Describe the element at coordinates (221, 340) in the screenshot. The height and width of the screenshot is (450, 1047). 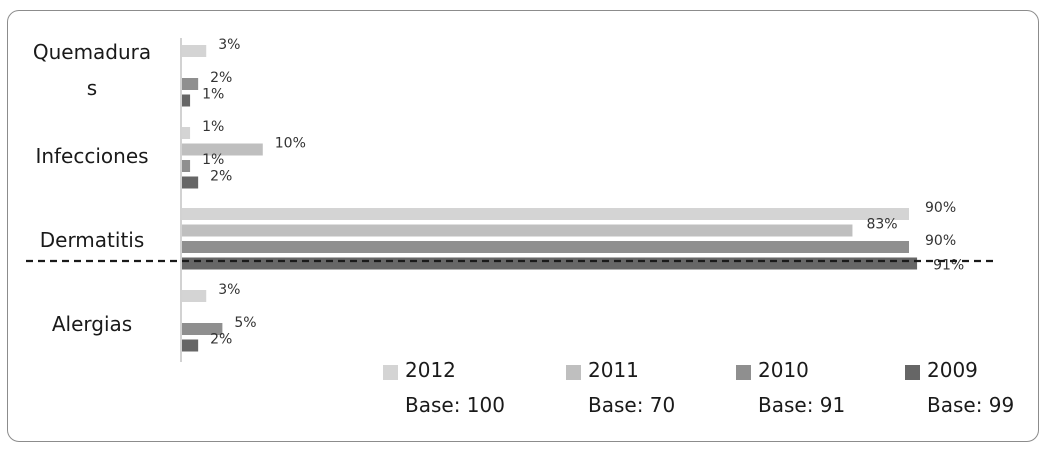
I see `value-label-alergias-2009: 2%` at that location.